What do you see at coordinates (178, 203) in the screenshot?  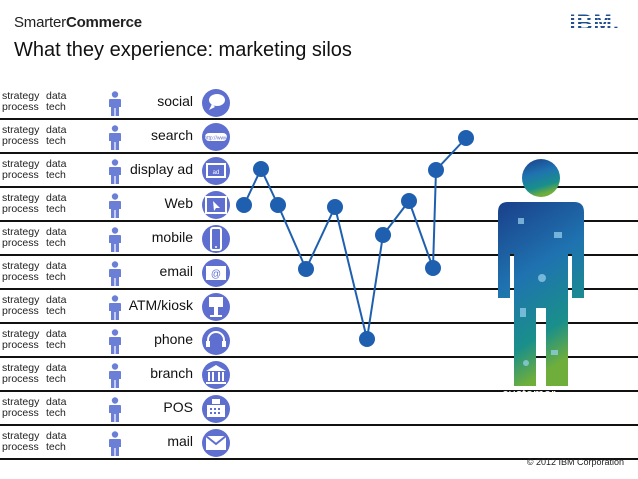 I see `channel-label: Web` at bounding box center [178, 203].